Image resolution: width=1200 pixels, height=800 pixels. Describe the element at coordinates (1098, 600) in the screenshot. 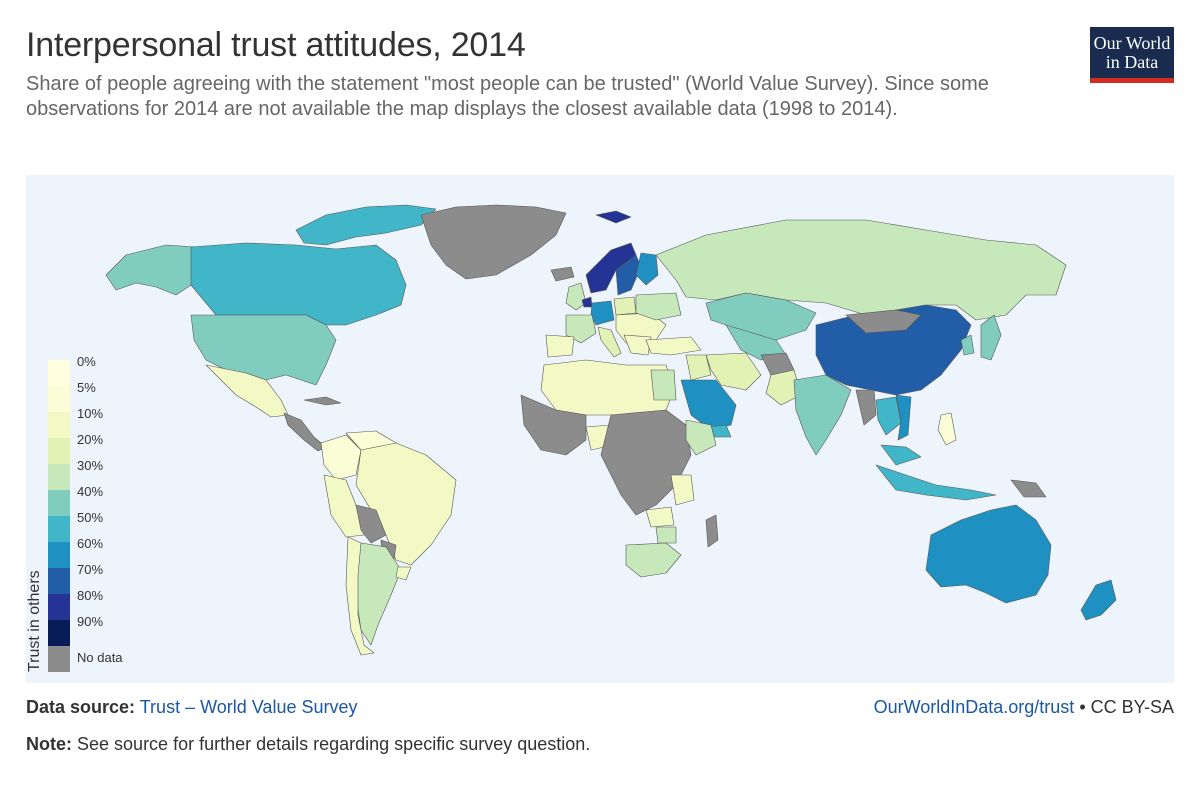

I see `region-new-zealand` at that location.